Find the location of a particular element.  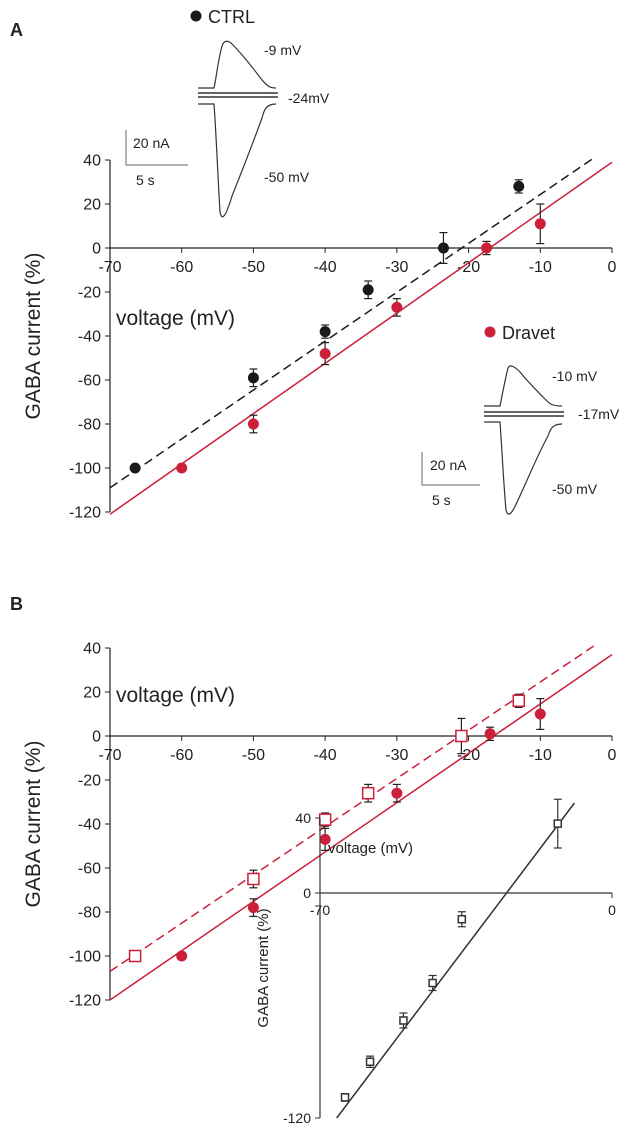

panel-b-x-axis-title: voltage (mV) is located at coordinates (175, 695).